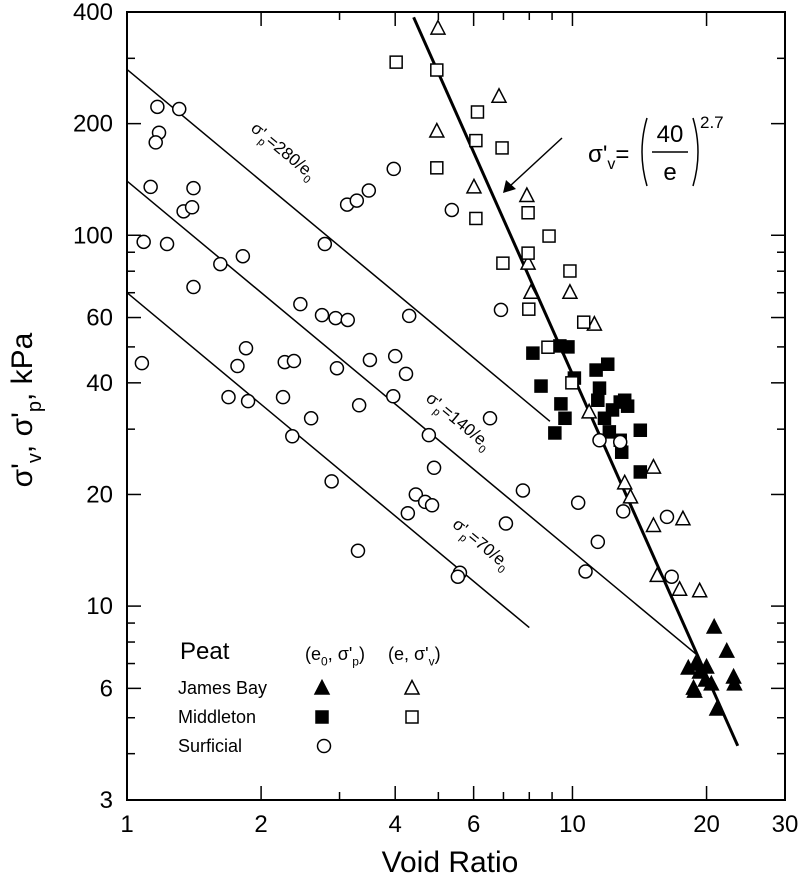 The height and width of the screenshot is (887, 800). I want to click on equation-lhs: σ'v=, so click(608, 157).